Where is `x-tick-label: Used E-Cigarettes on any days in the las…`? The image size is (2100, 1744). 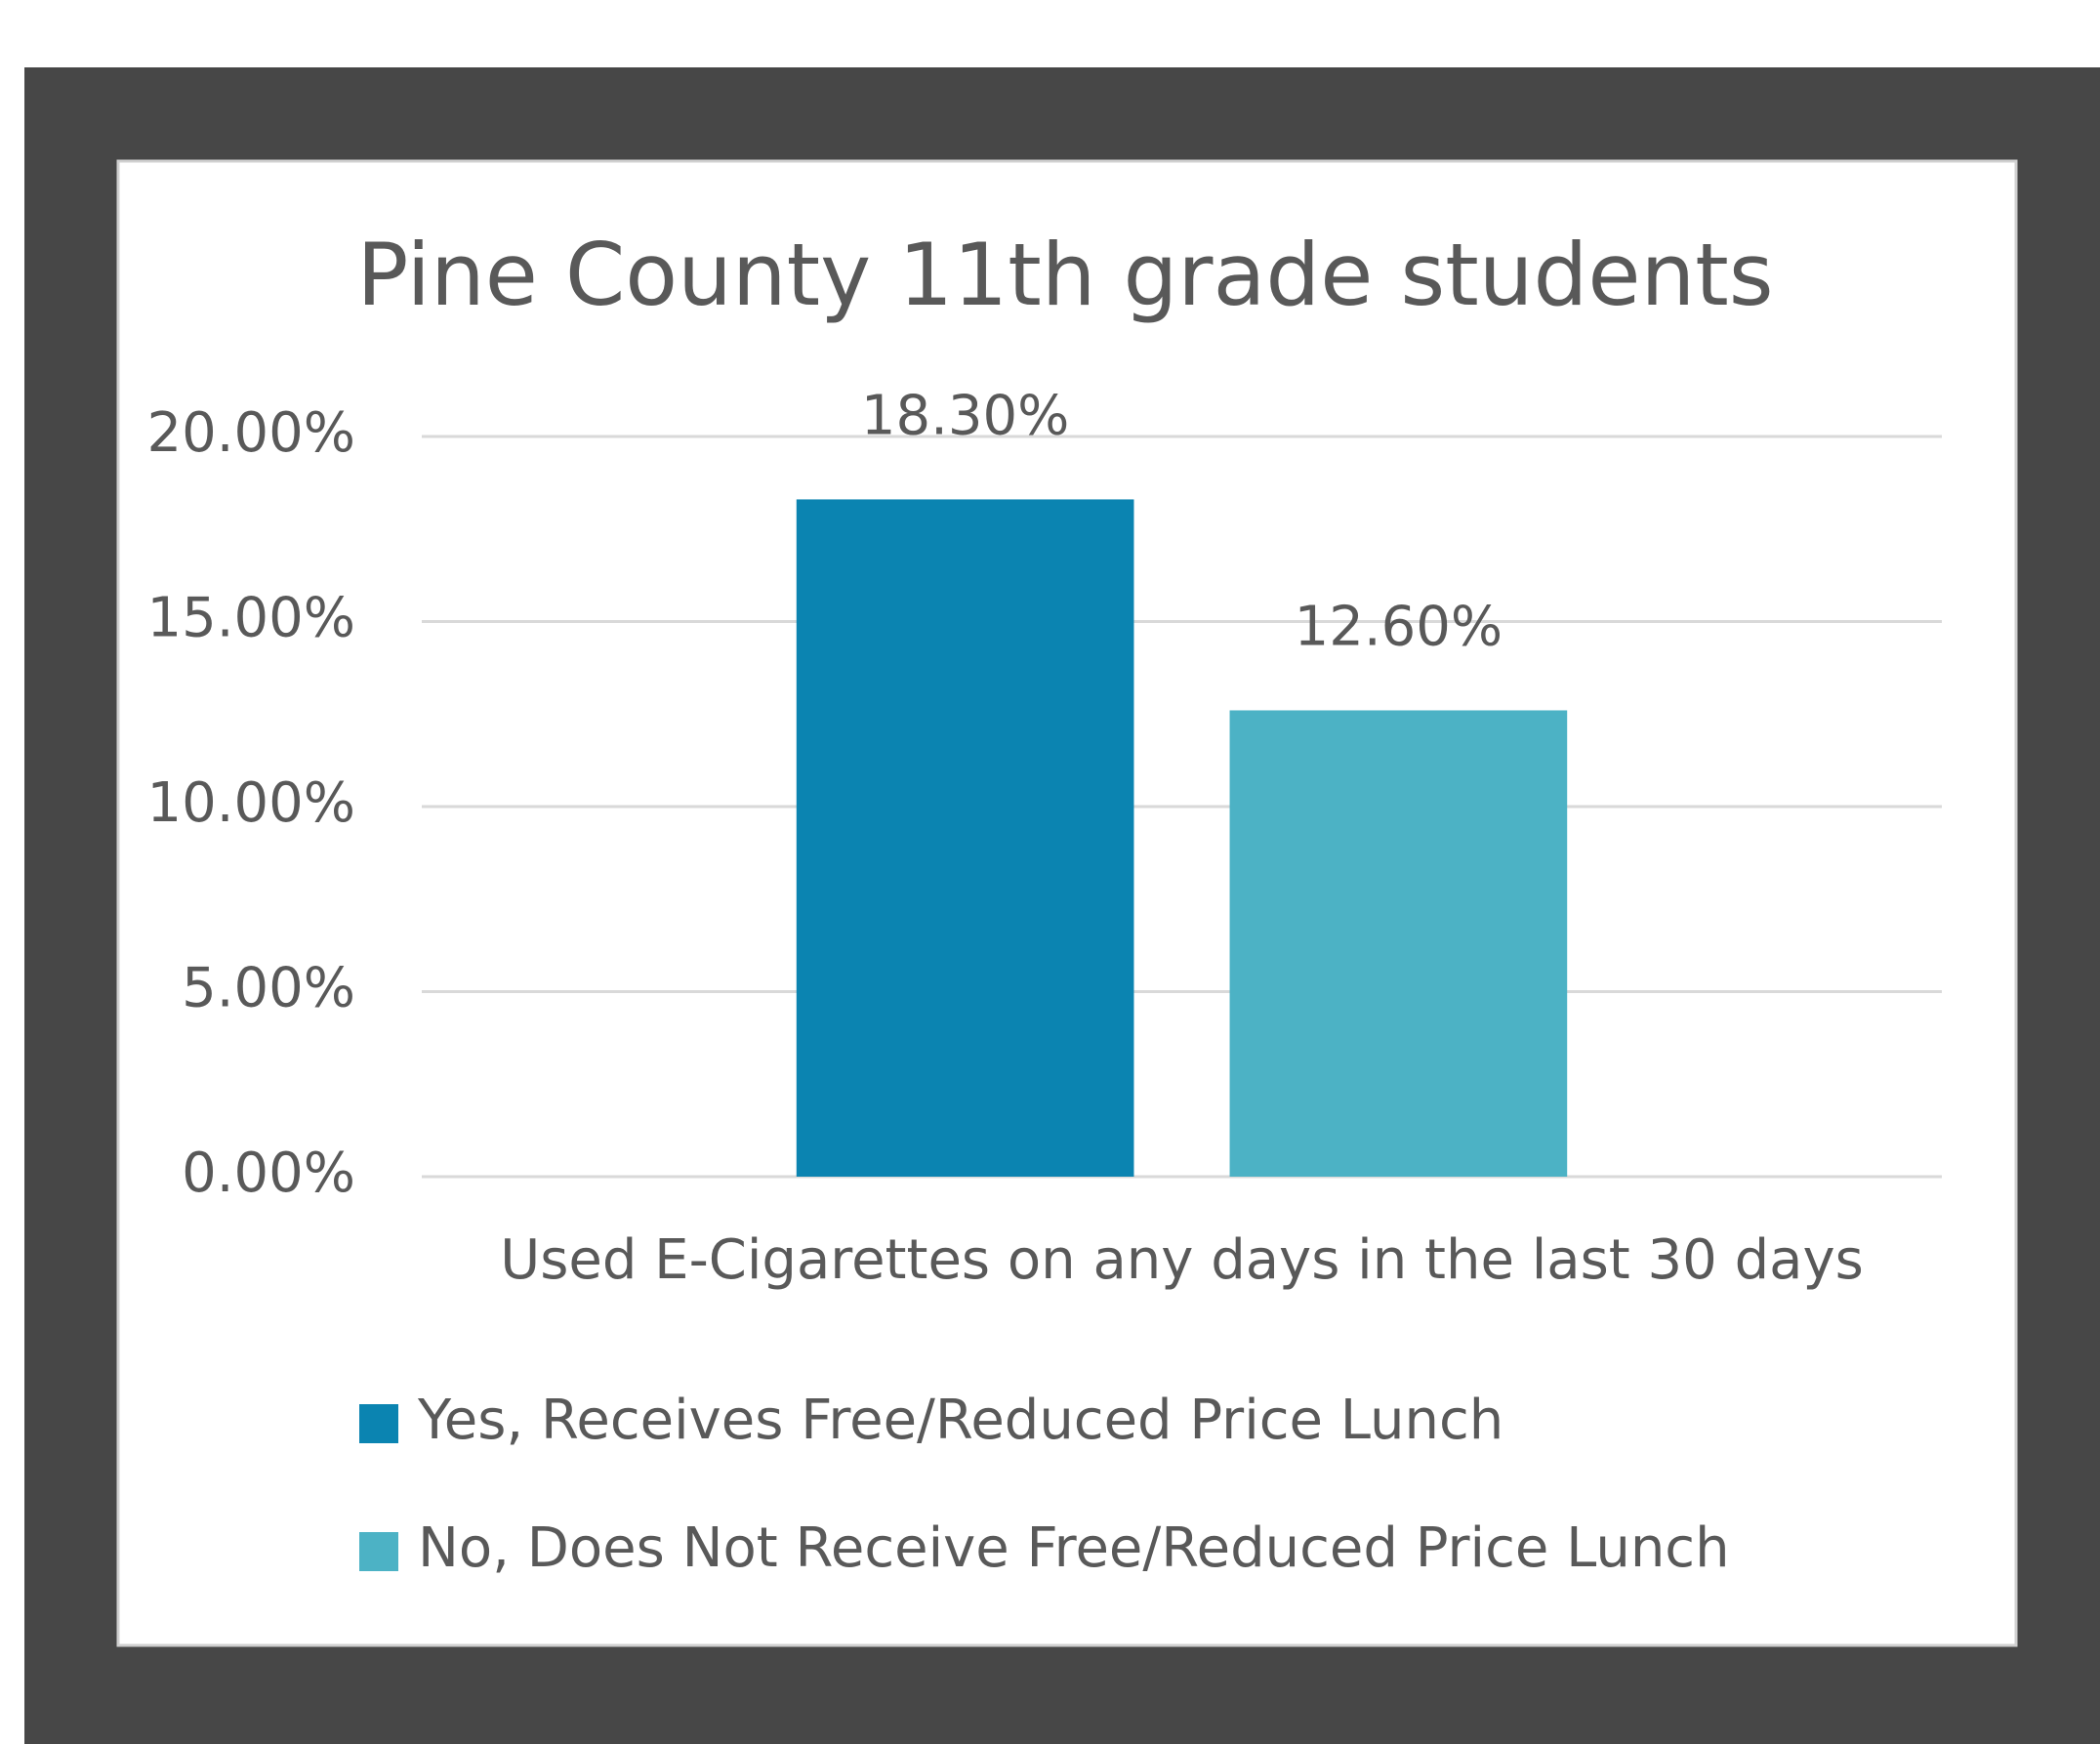 x-tick-label: Used E-Cigarettes on any days in the las… is located at coordinates (1182, 1260).